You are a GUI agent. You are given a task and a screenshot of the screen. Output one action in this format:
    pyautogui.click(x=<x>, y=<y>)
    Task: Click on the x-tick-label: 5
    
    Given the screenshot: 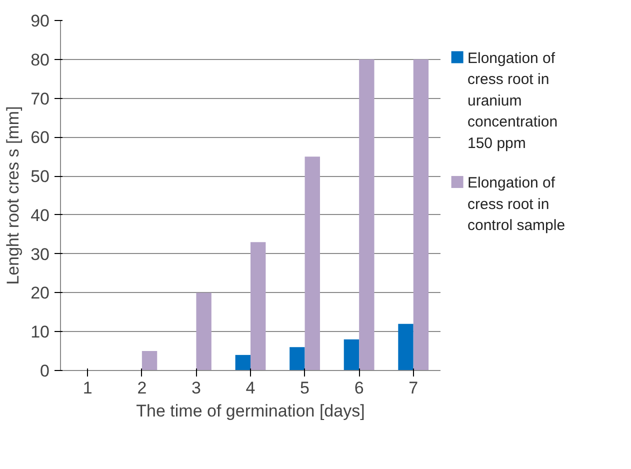 What is the action you would take?
    pyautogui.click(x=305, y=388)
    